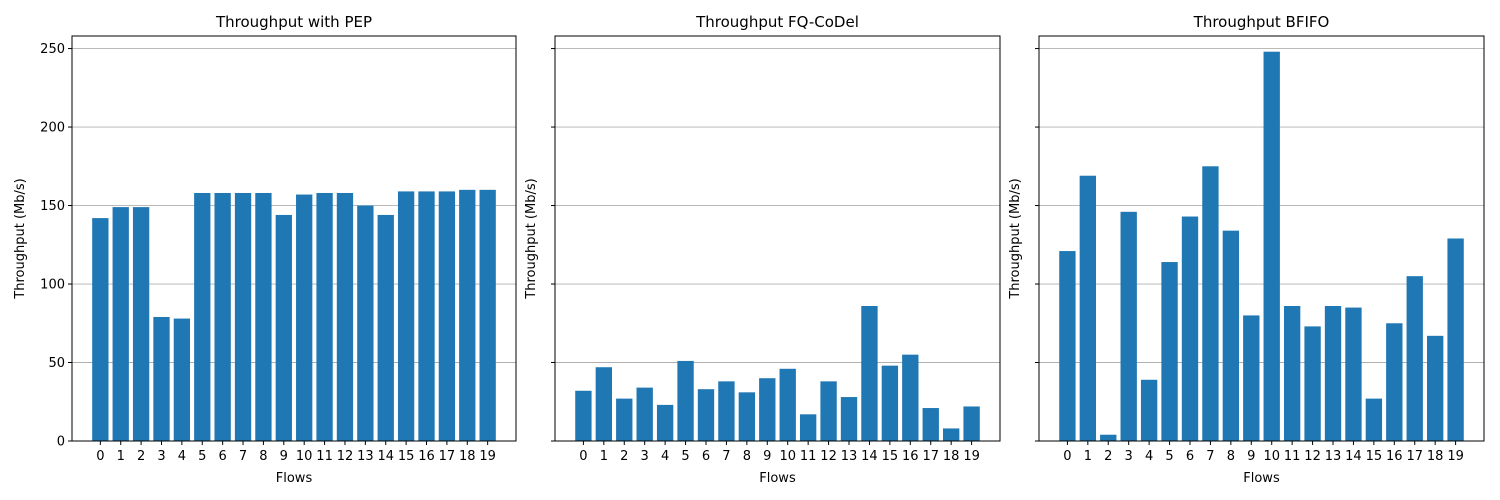  What do you see at coordinates (52, 206) in the screenshot?
I see `y-tick-label: 150` at bounding box center [52, 206].